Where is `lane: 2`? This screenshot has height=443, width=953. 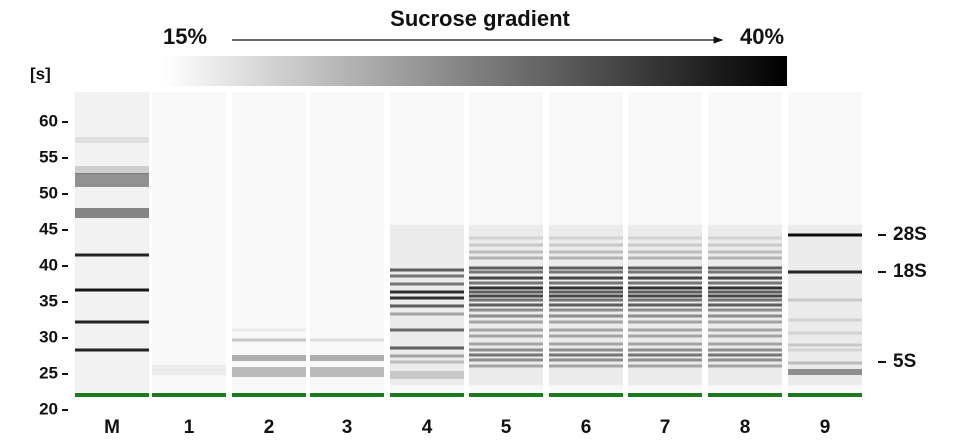 lane: 2 is located at coordinates (269, 265).